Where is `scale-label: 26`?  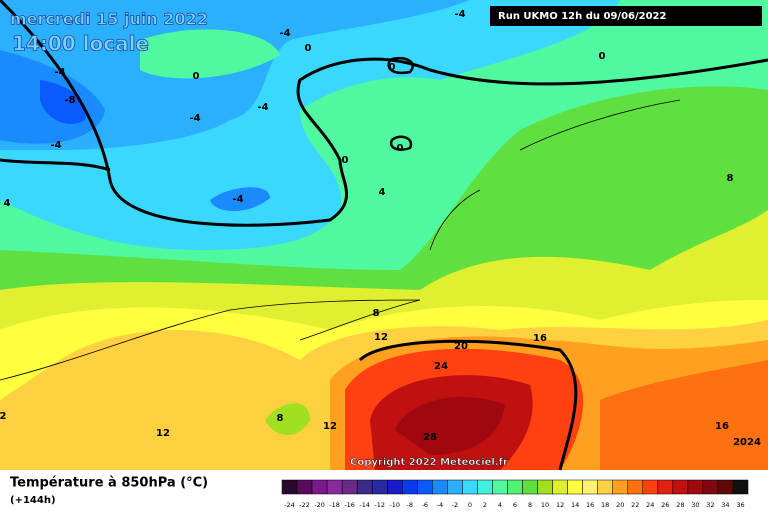
scale-label: 26 is located at coordinates (665, 505).